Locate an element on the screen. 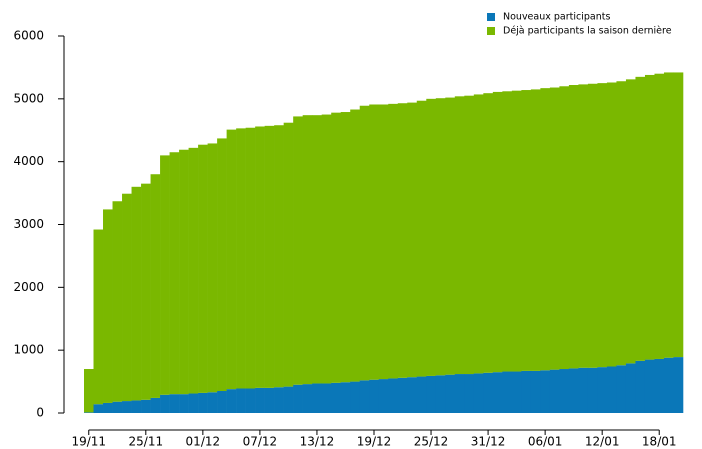 This screenshot has height=449, width=702. x-tick-label: 25/11 is located at coordinates (146, 442).